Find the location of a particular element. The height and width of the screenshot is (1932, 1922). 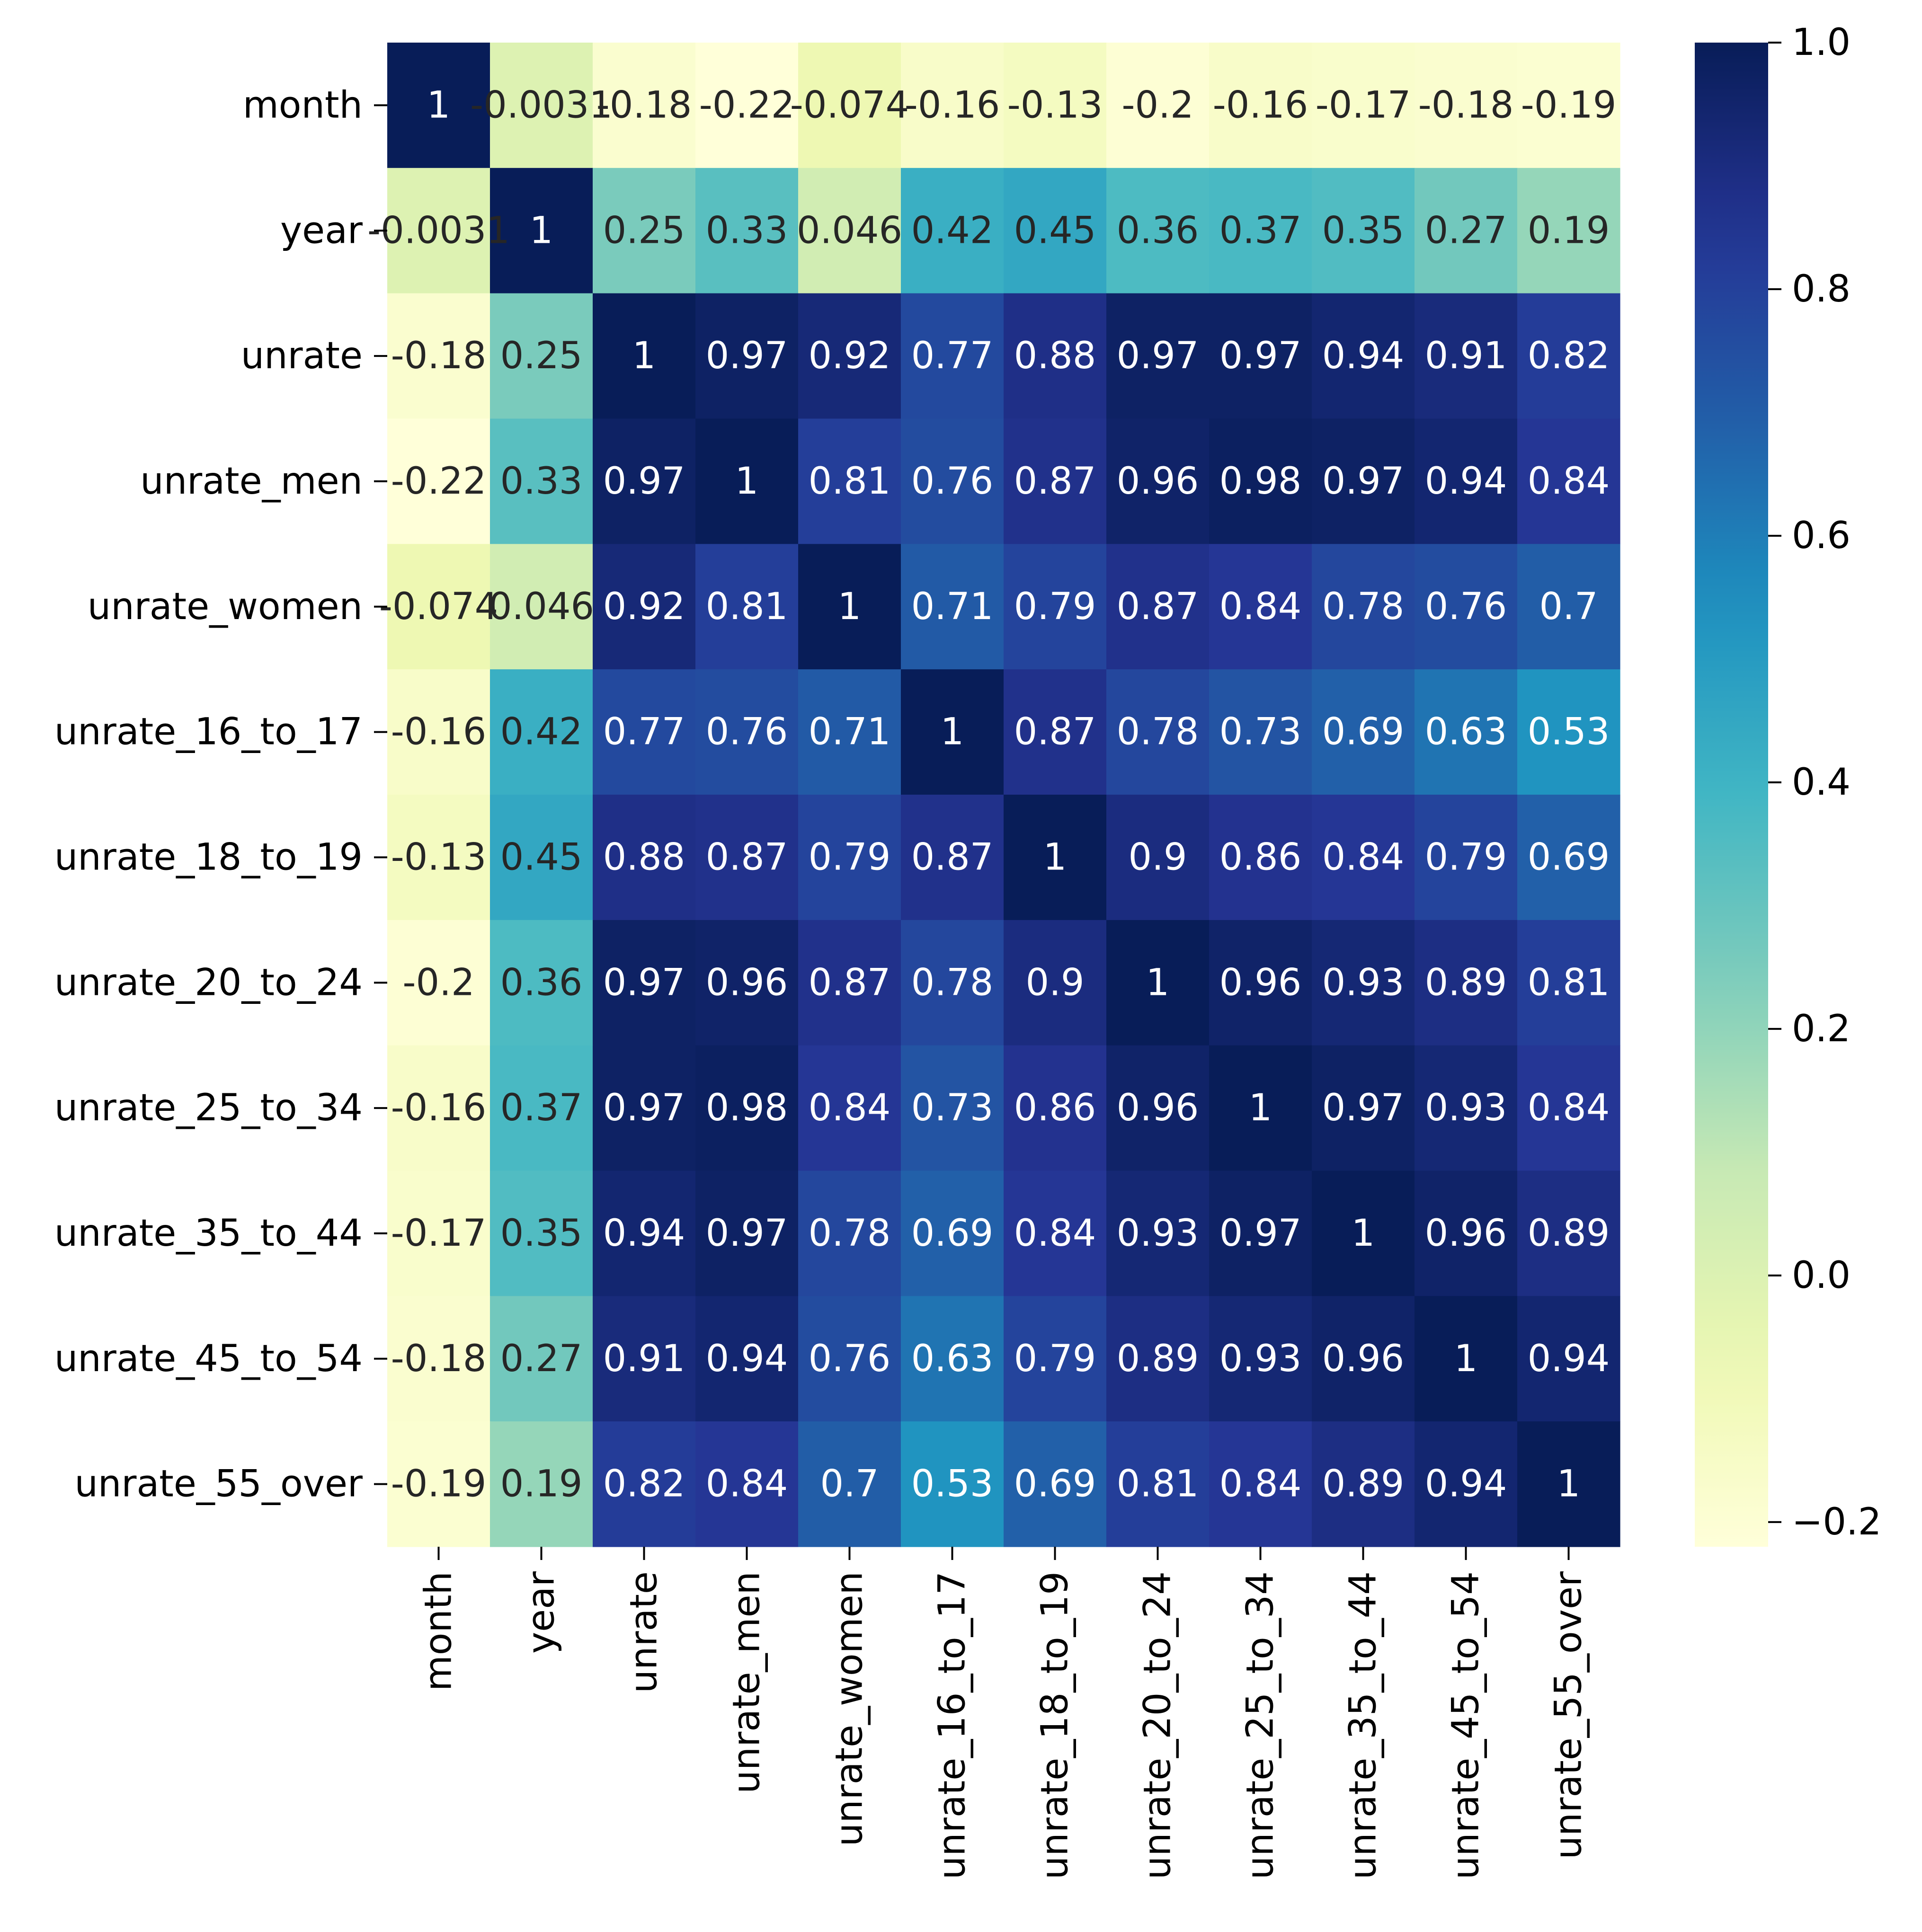

row-tick-label: unrate_20_to_24 is located at coordinates (209, 982).